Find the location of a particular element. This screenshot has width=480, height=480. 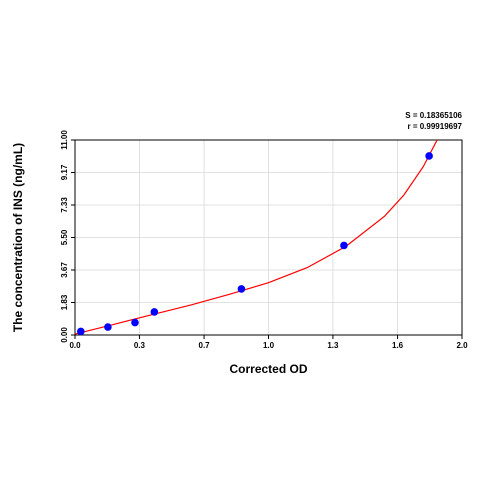

stat-r: r = 0.99919697 is located at coordinates (435, 126).